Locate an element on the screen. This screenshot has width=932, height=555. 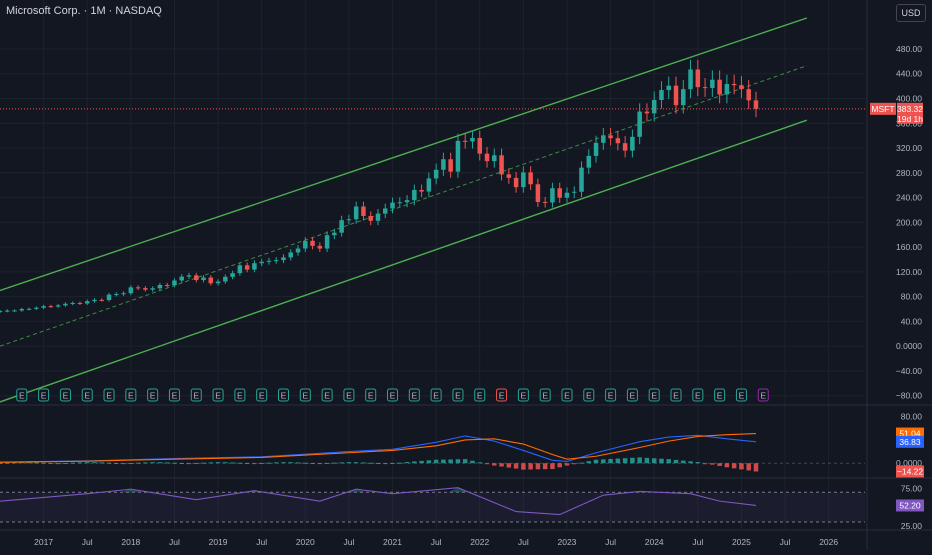
symbol-badge-label: MSFT is located at coordinates (882, 109).